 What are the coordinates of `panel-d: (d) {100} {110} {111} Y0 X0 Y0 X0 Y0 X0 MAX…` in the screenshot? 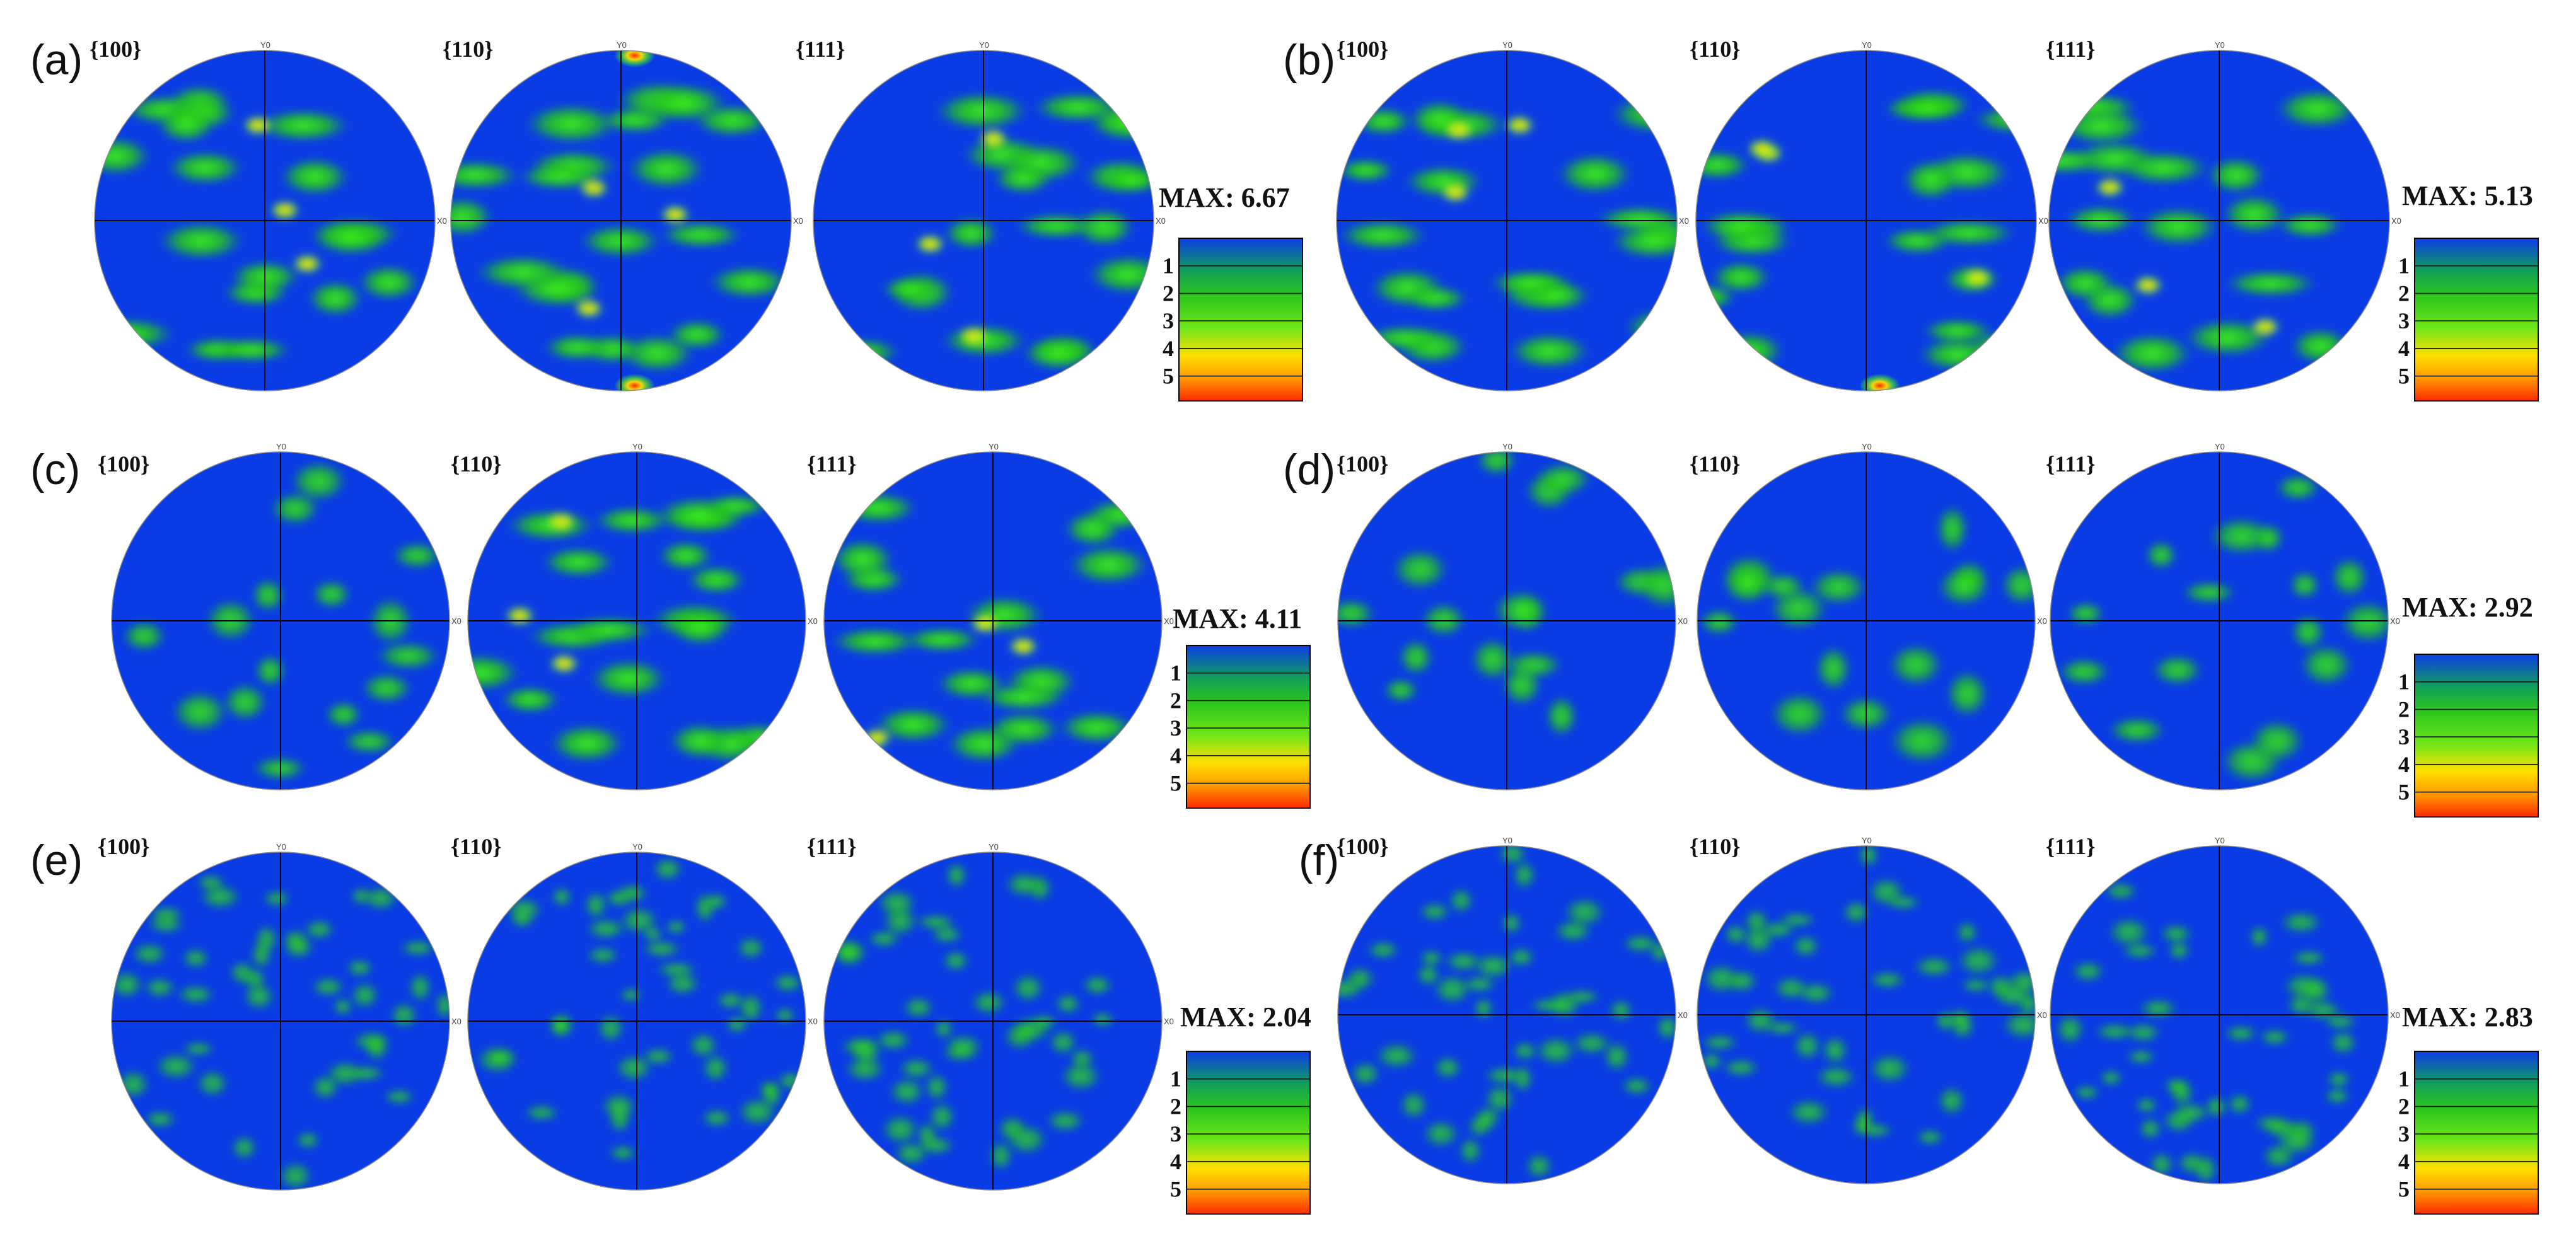 It's located at (1911, 630).